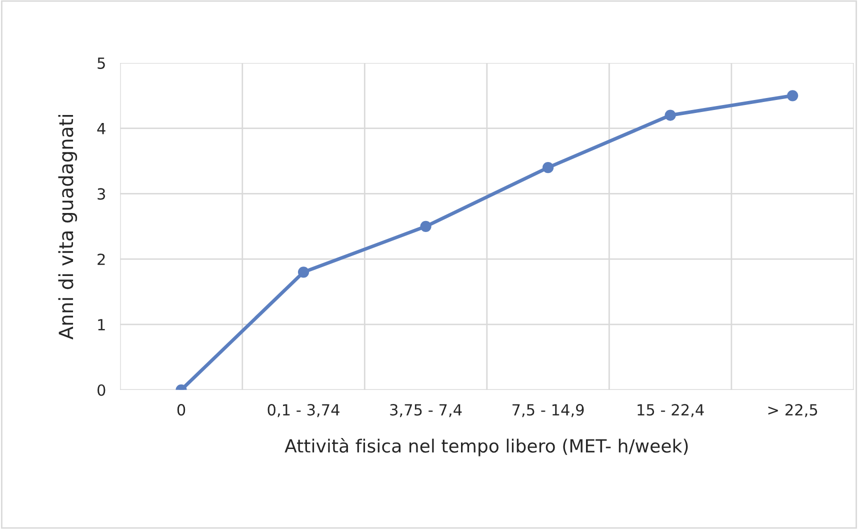 The width and height of the screenshot is (858, 529). What do you see at coordinates (426, 411) in the screenshot?
I see `x-tick-label: 3,75 - 7,4` at bounding box center [426, 411].